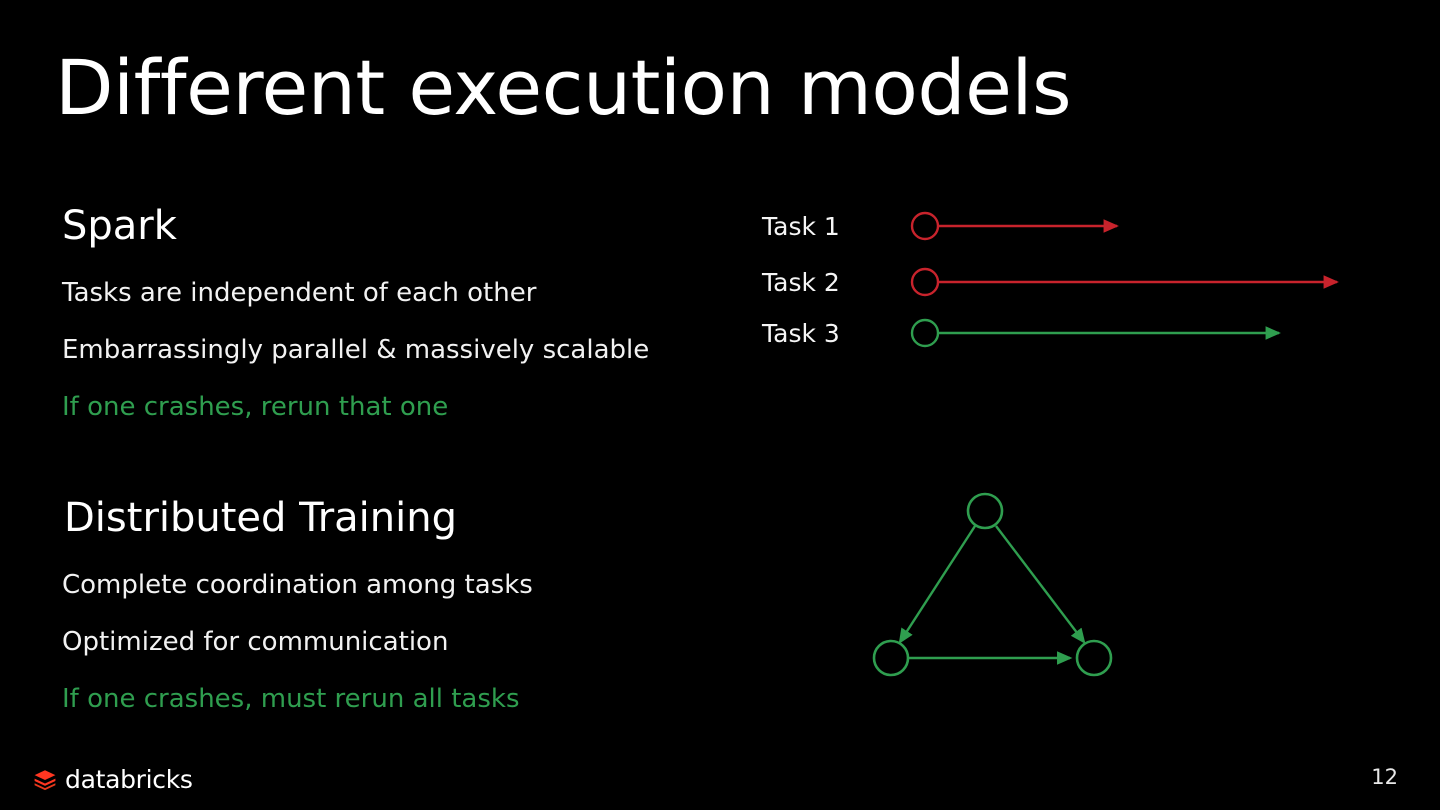  Describe the element at coordinates (925, 282) in the screenshot. I see `task-2-start-node` at that location.